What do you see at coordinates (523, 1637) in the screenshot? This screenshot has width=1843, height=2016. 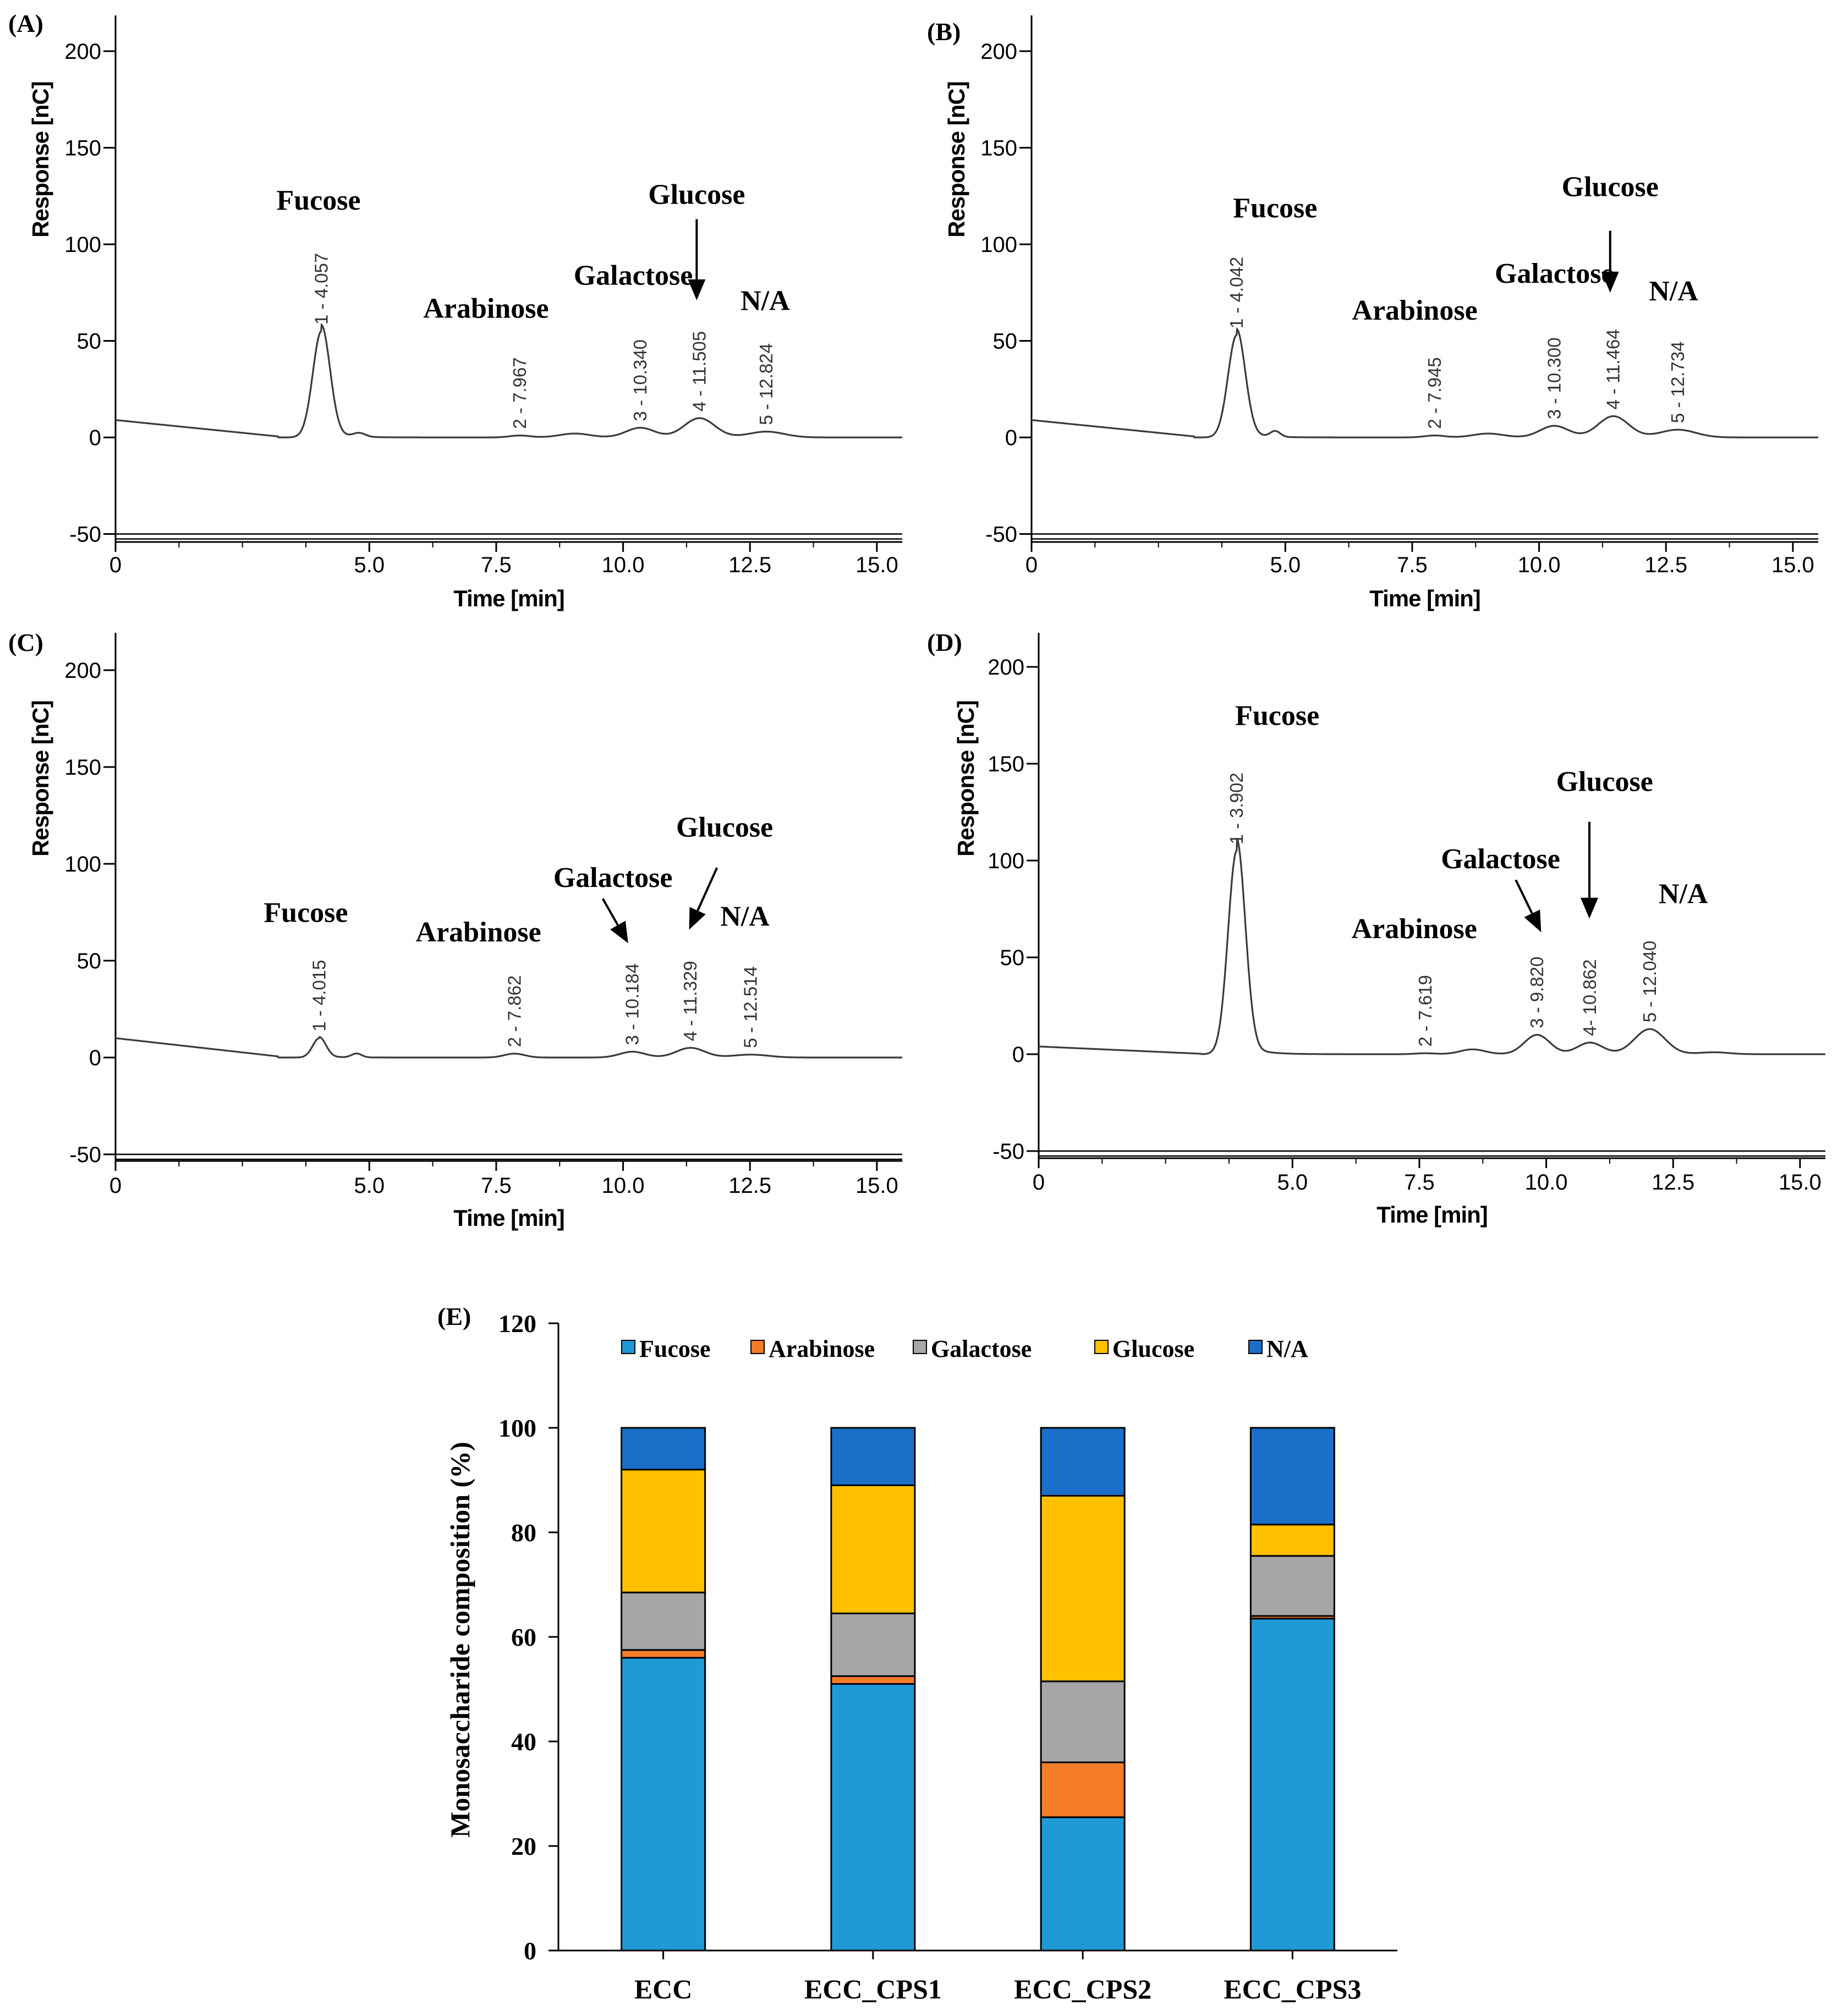 I see `y-tick-label: 60` at bounding box center [523, 1637].